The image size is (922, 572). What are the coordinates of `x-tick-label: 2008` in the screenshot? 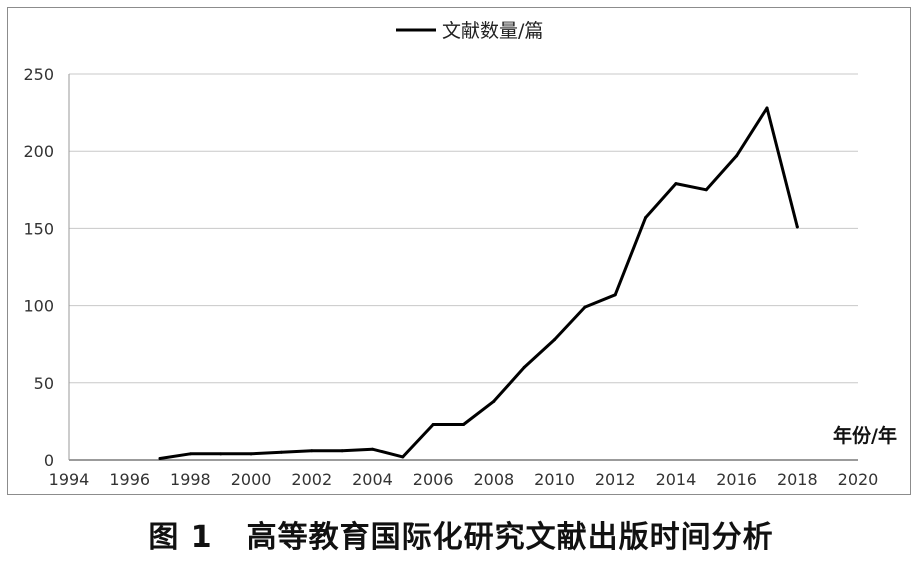 It's located at (493, 479).